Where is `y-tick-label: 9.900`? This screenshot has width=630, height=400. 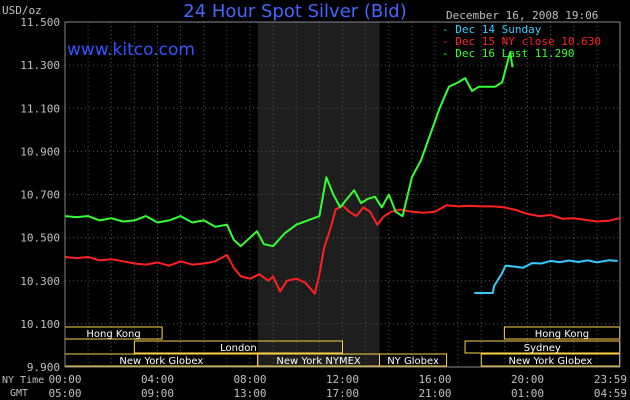
y-tick-label: 9.900 is located at coordinates (43, 367).